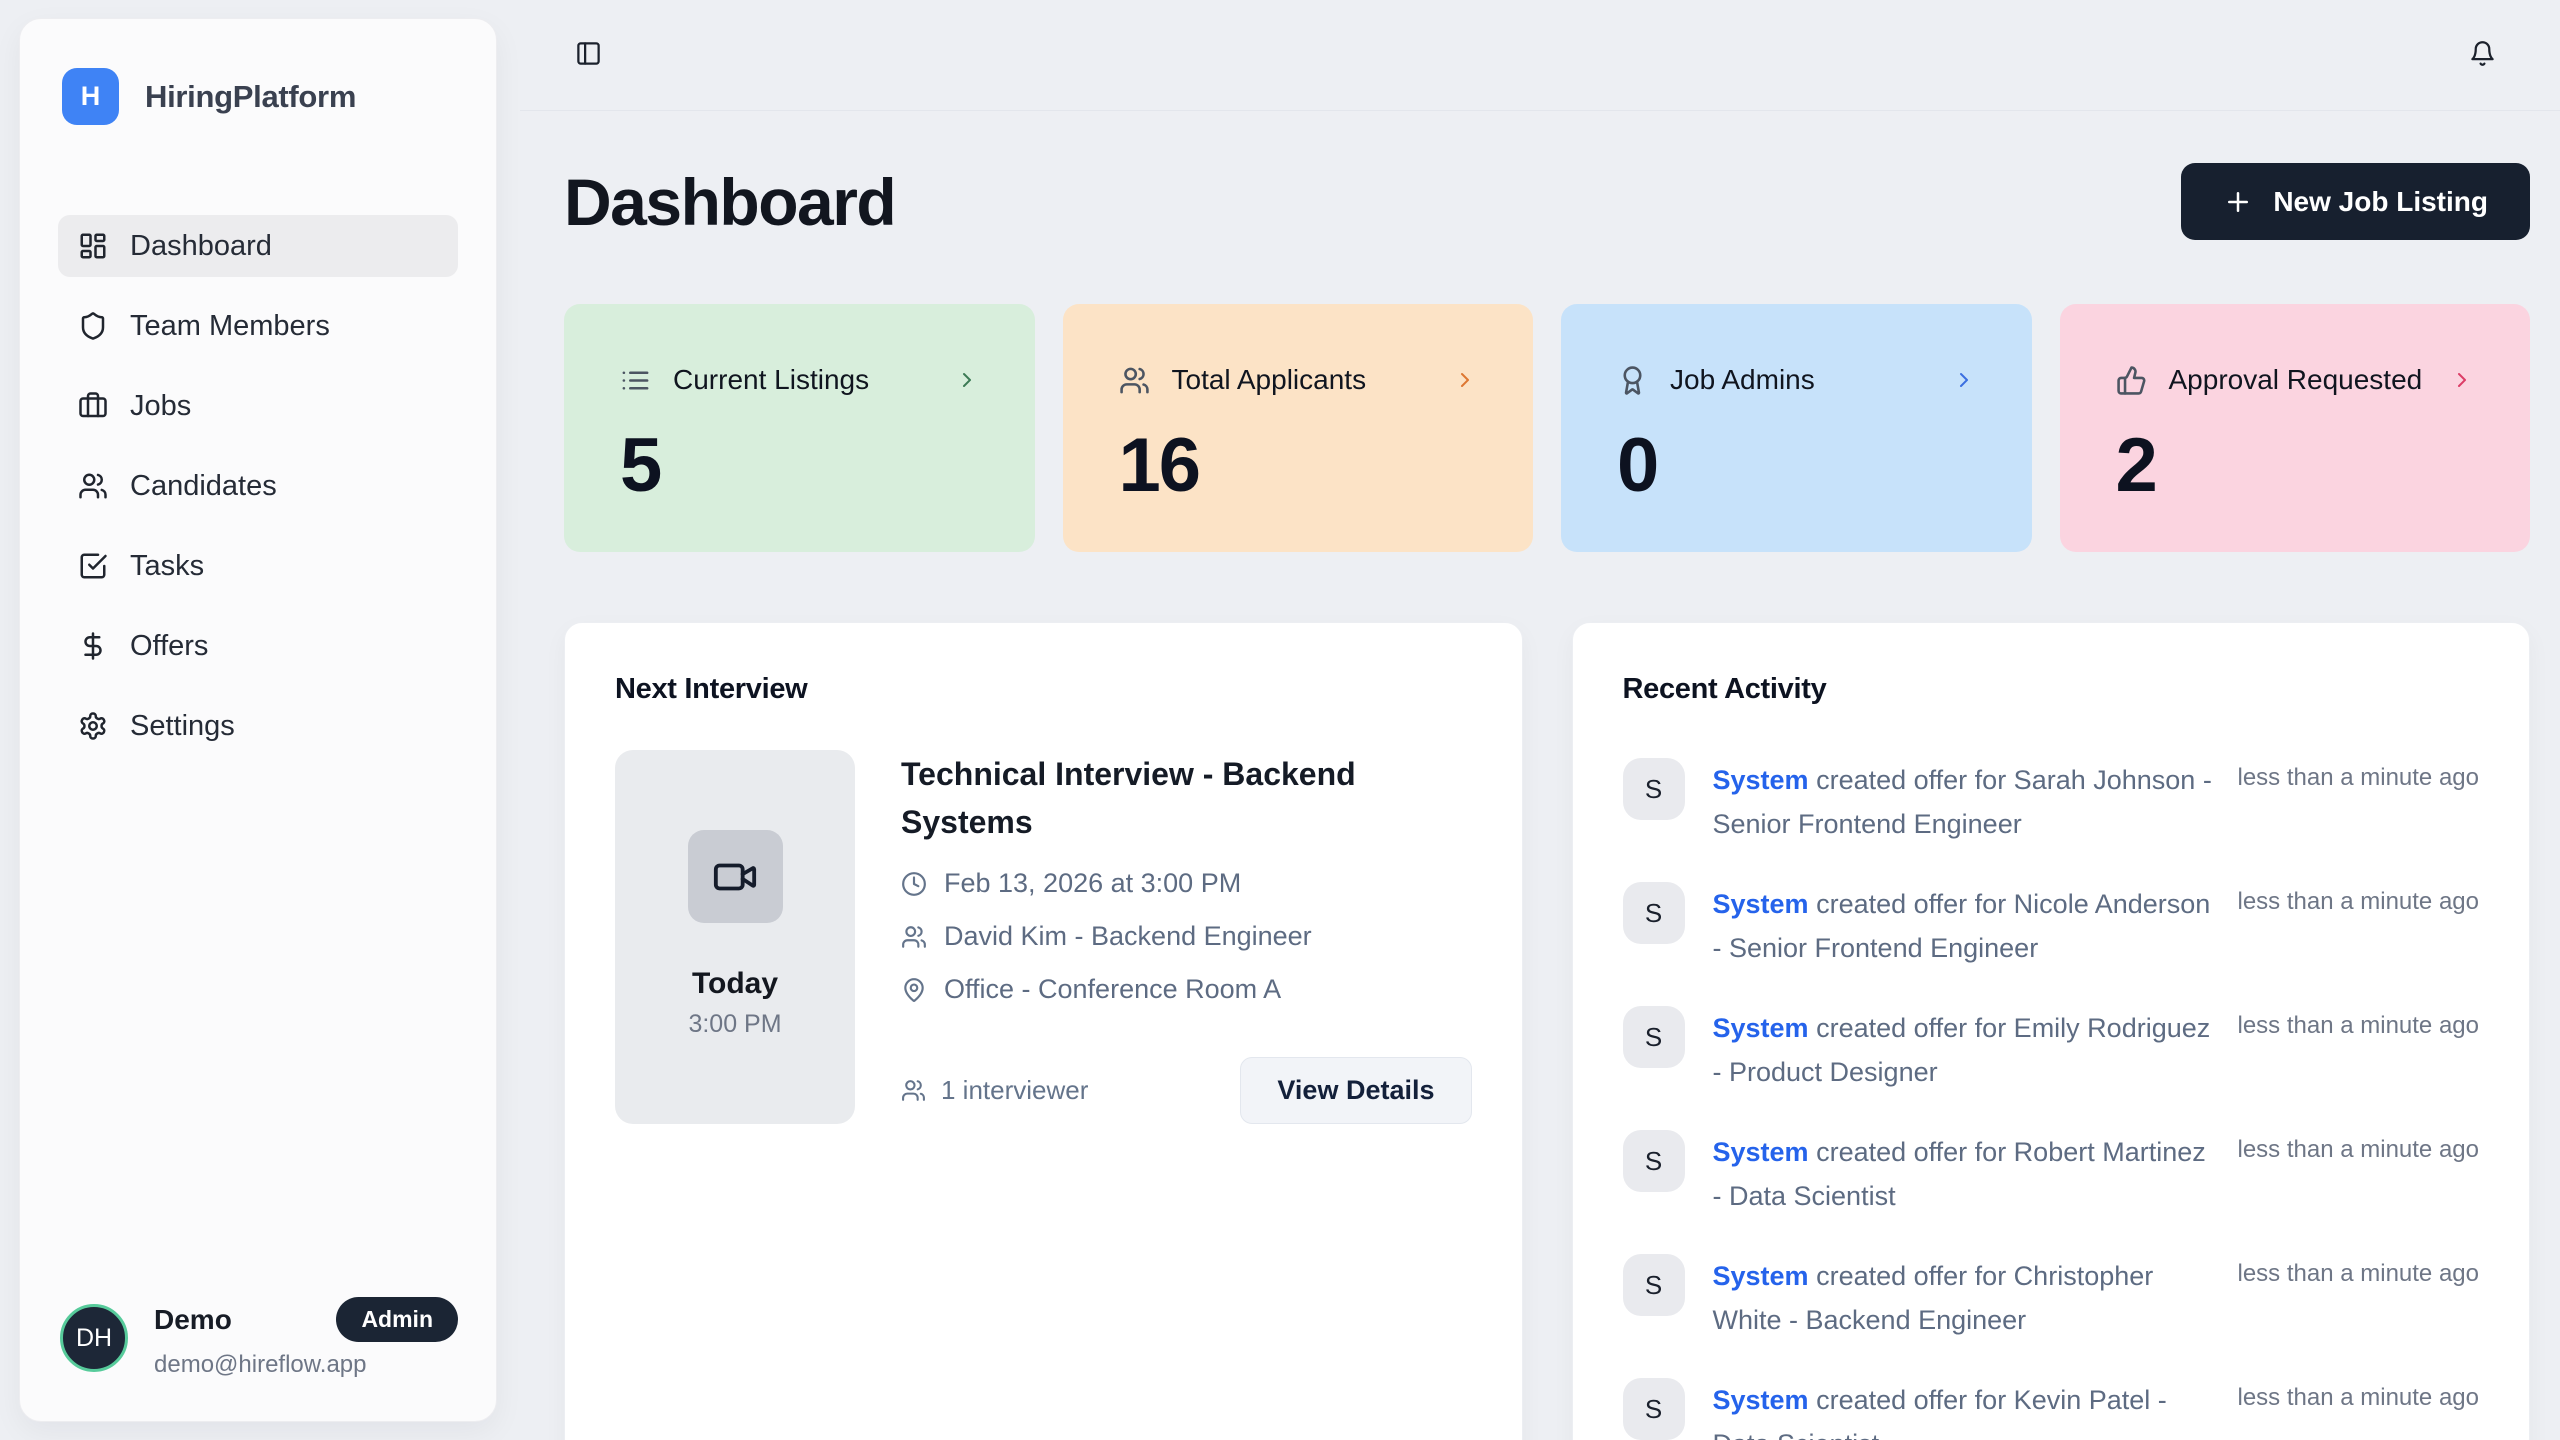 This screenshot has height=1440, width=2560. Describe the element at coordinates (2295, 379) in the screenshot. I see `stat-label: Approval Requested` at that location.